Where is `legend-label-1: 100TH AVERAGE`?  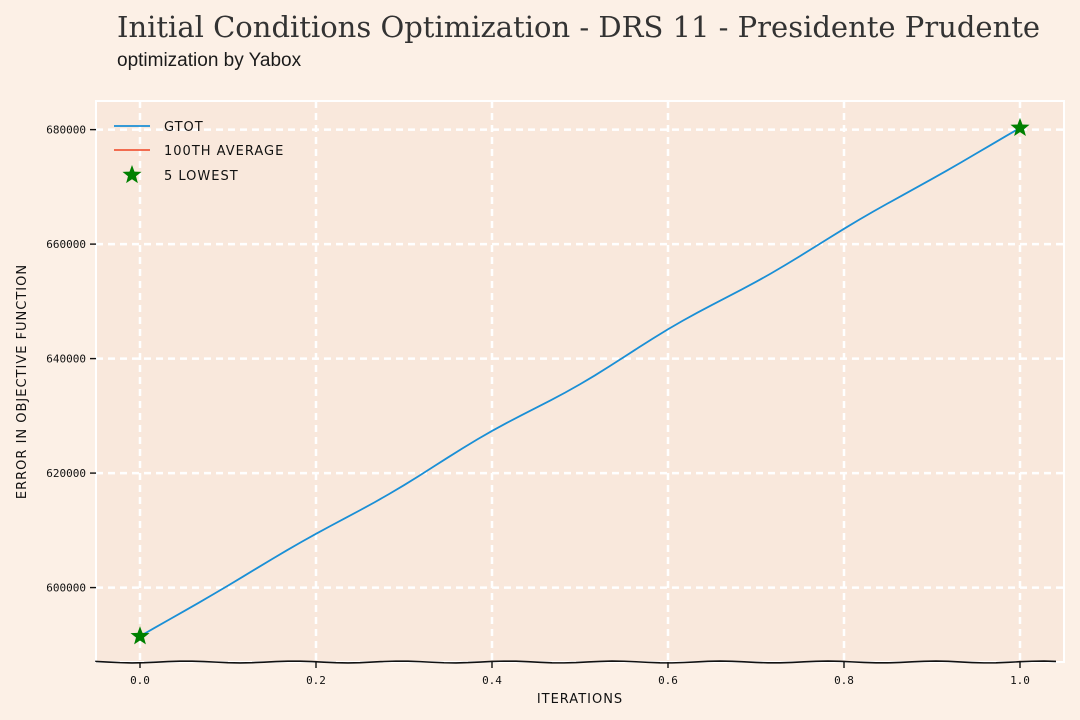
legend-label-1: 100TH AVERAGE is located at coordinates (224, 151).